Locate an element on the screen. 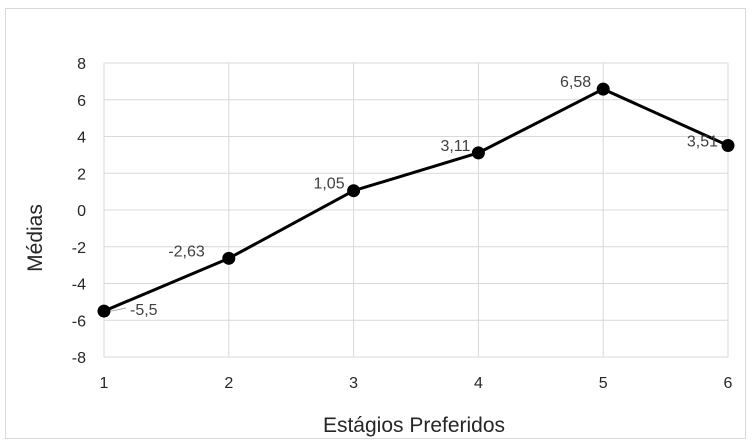 Image resolution: width=753 pixels, height=441 pixels. data-label: -5,5 is located at coordinates (144, 310).